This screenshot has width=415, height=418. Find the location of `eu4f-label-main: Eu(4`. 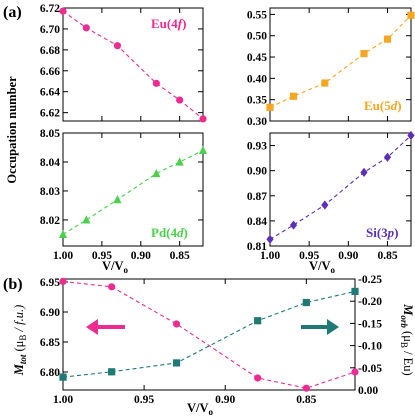

eu4f-label-main: Eu(4 is located at coordinates (164, 23).